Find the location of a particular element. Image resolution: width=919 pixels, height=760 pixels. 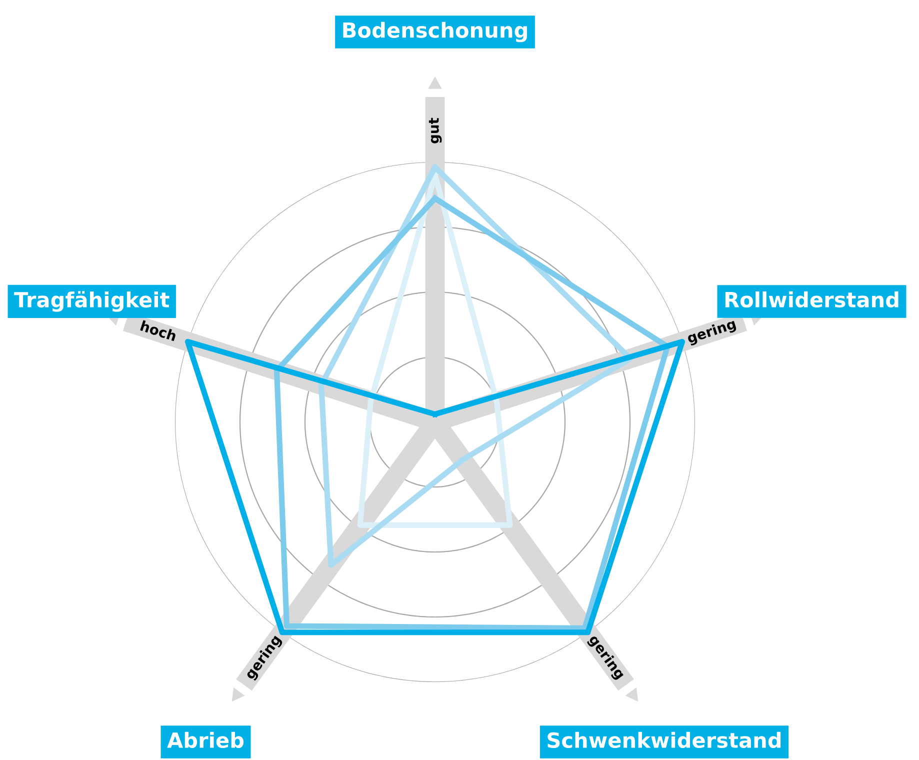

text: gut is located at coordinates (435, 131).